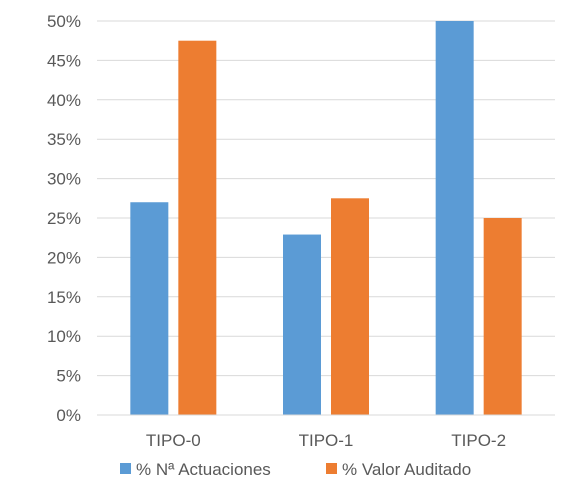 The height and width of the screenshot is (489, 571). I want to click on y-tick-label: 40%, so click(64, 100).